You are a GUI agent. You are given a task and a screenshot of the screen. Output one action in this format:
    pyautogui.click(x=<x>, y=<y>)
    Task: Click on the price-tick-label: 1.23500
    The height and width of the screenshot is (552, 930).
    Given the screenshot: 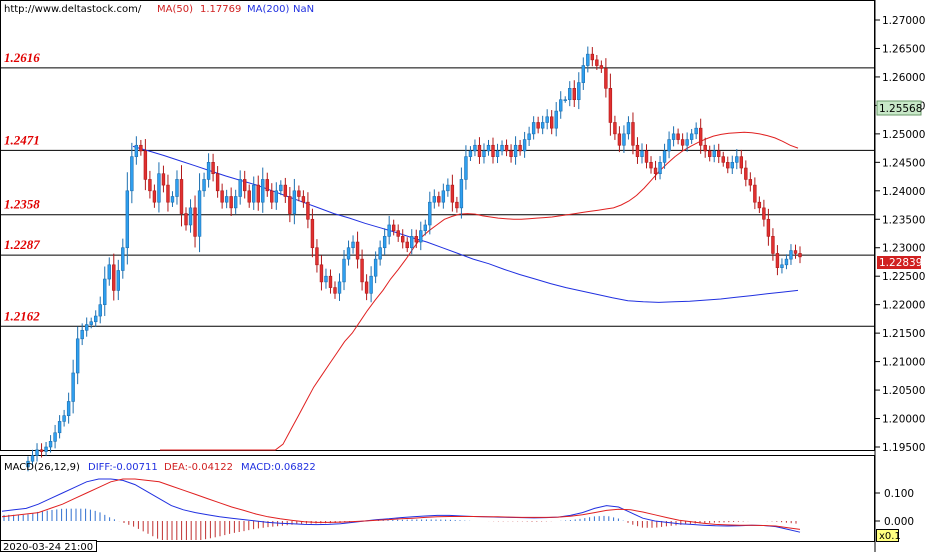 What is the action you would take?
    pyautogui.click(x=903, y=220)
    